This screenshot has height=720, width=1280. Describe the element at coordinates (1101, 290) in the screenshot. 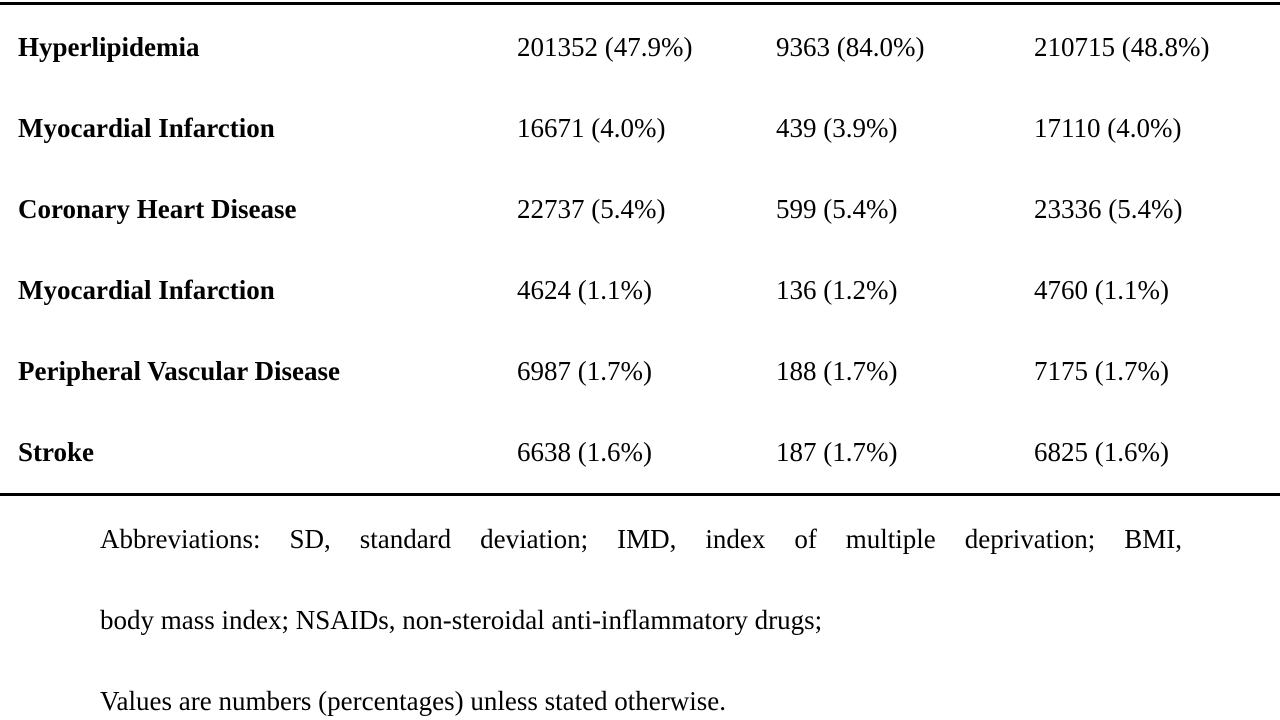

I see `cell-col3: 4760 (1.1%)` at that location.